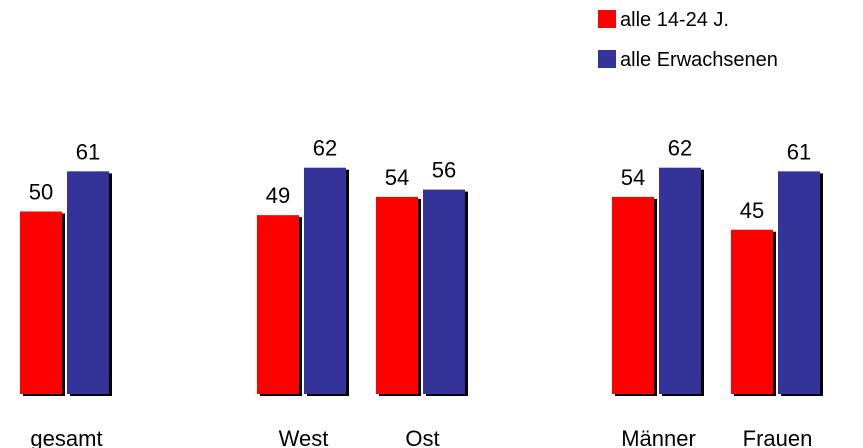 The width and height of the screenshot is (863, 448). What do you see at coordinates (66, 437) in the screenshot?
I see `category-label-gesamt: gesamt` at bounding box center [66, 437].